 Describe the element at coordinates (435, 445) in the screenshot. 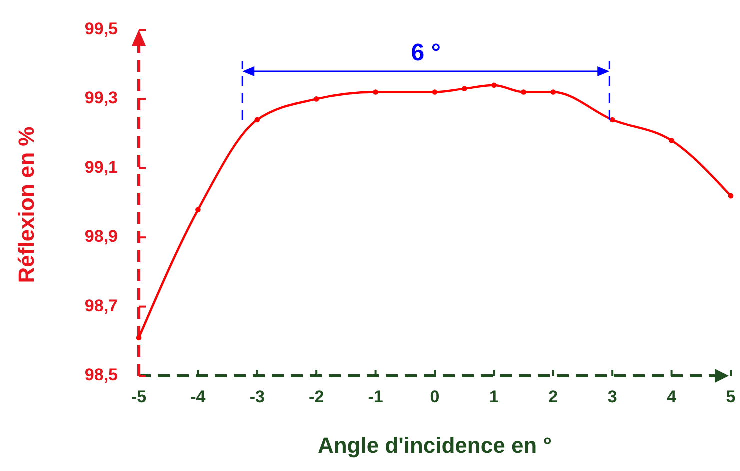

I see `x-axis-title: Angle d'incidence en °` at that location.